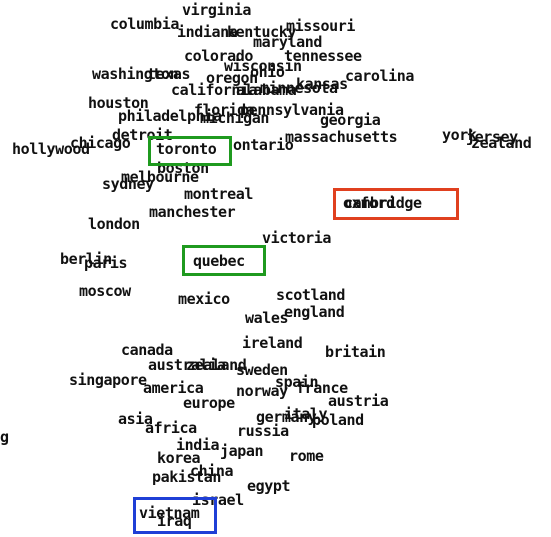  I want to click on word-label-melbourne: melbourne, so click(160, 177).